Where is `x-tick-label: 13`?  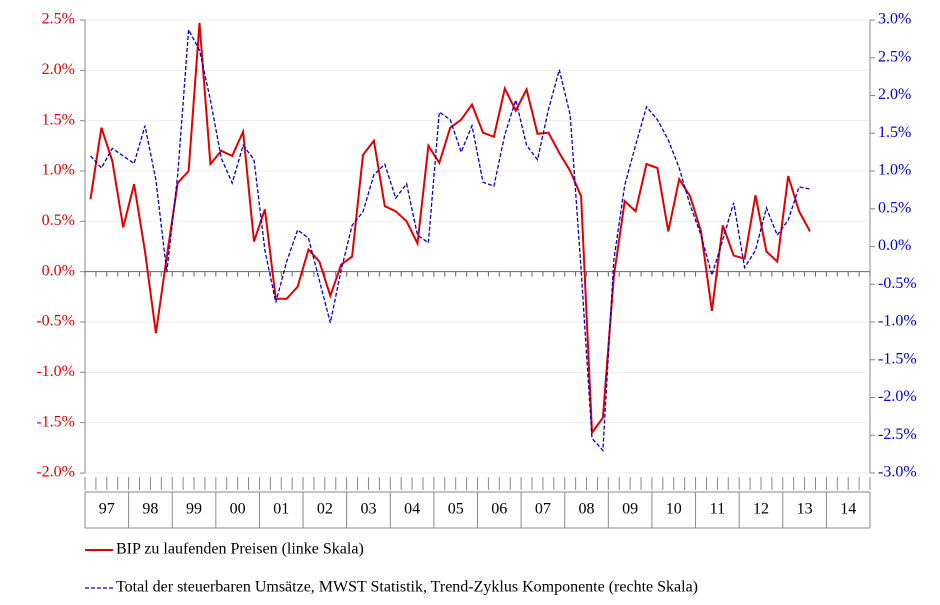 x-tick-label: 13 is located at coordinates (805, 509).